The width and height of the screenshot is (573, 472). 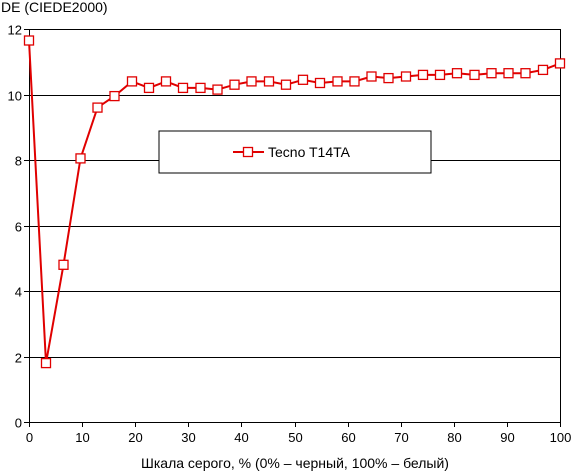 I want to click on legend-marker, so click(x=248, y=152).